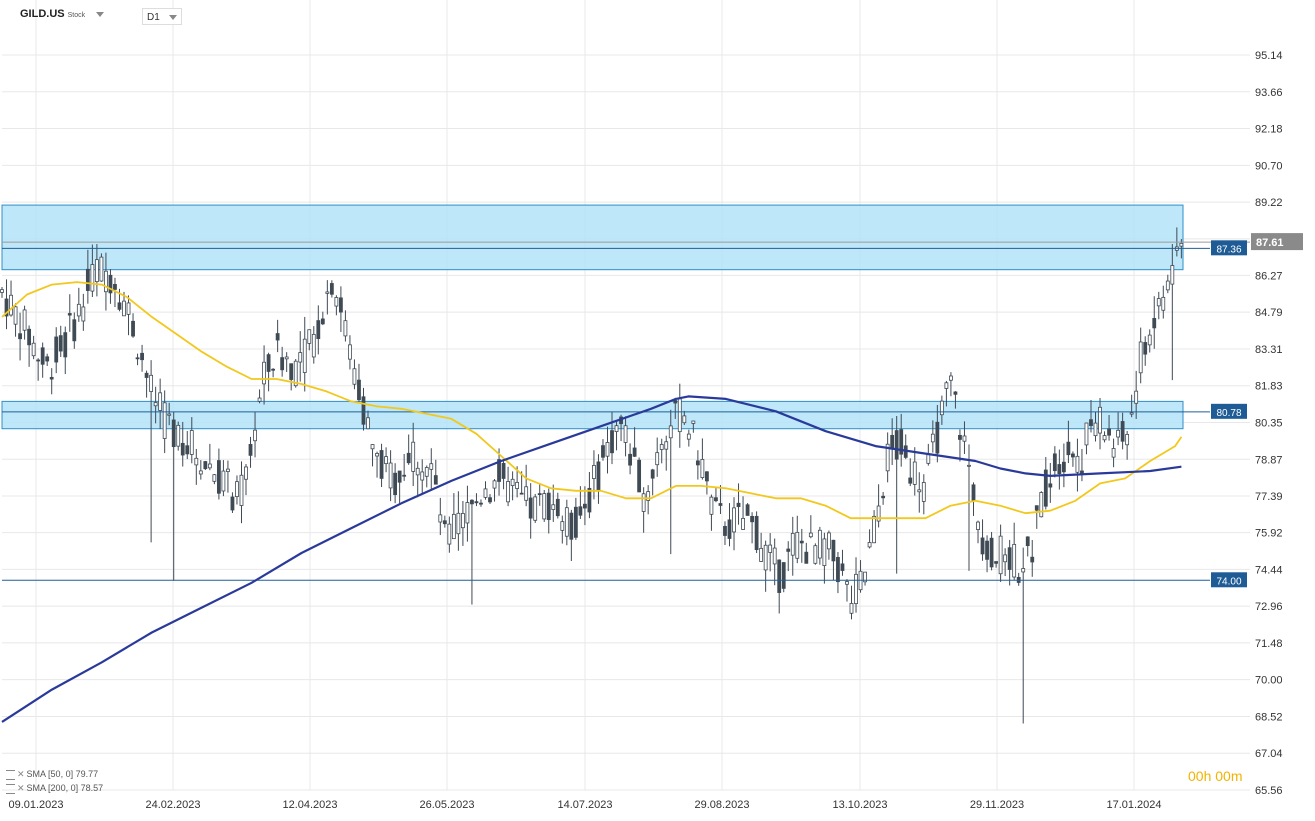  I want to click on candle-timer: 00h 00m, so click(1215, 776).